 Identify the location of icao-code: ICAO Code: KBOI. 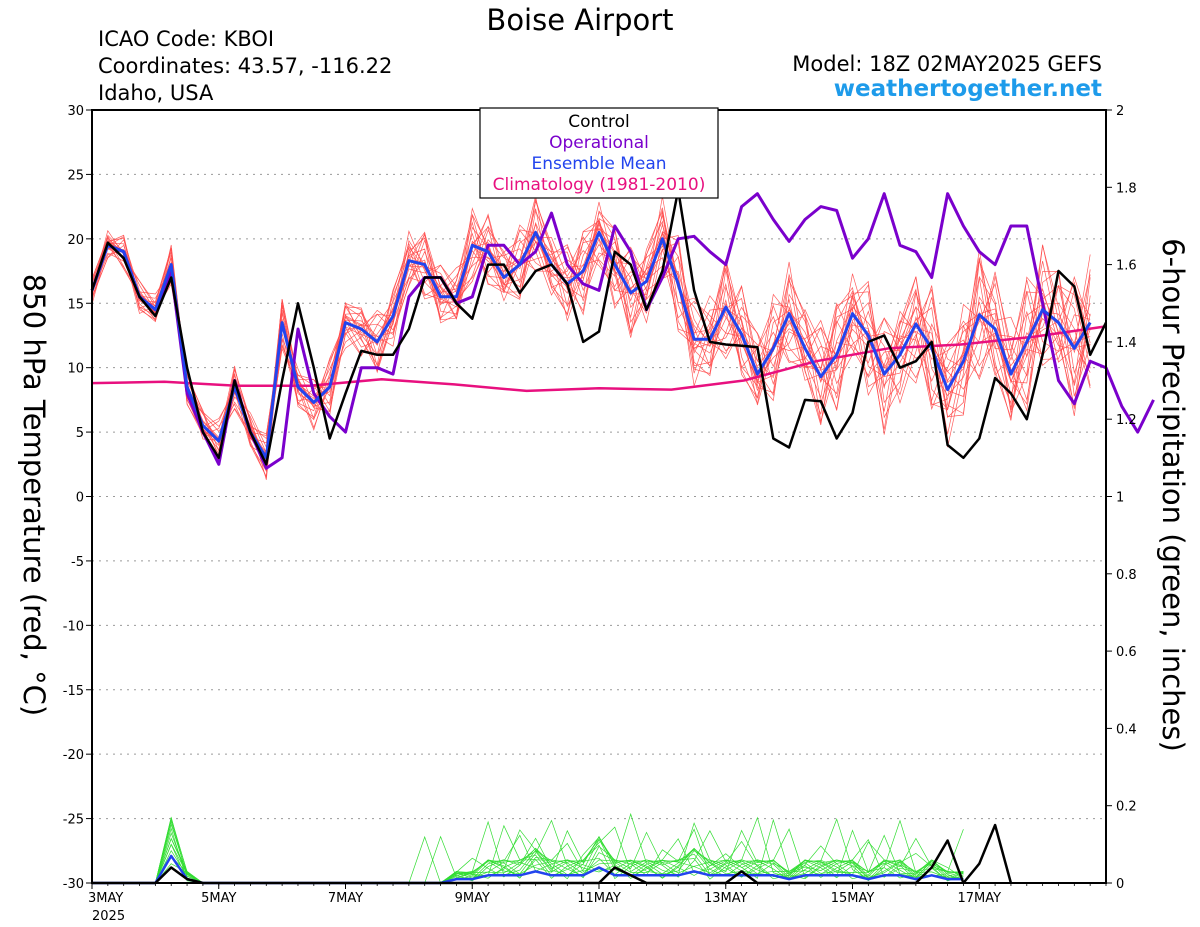
(186, 39).